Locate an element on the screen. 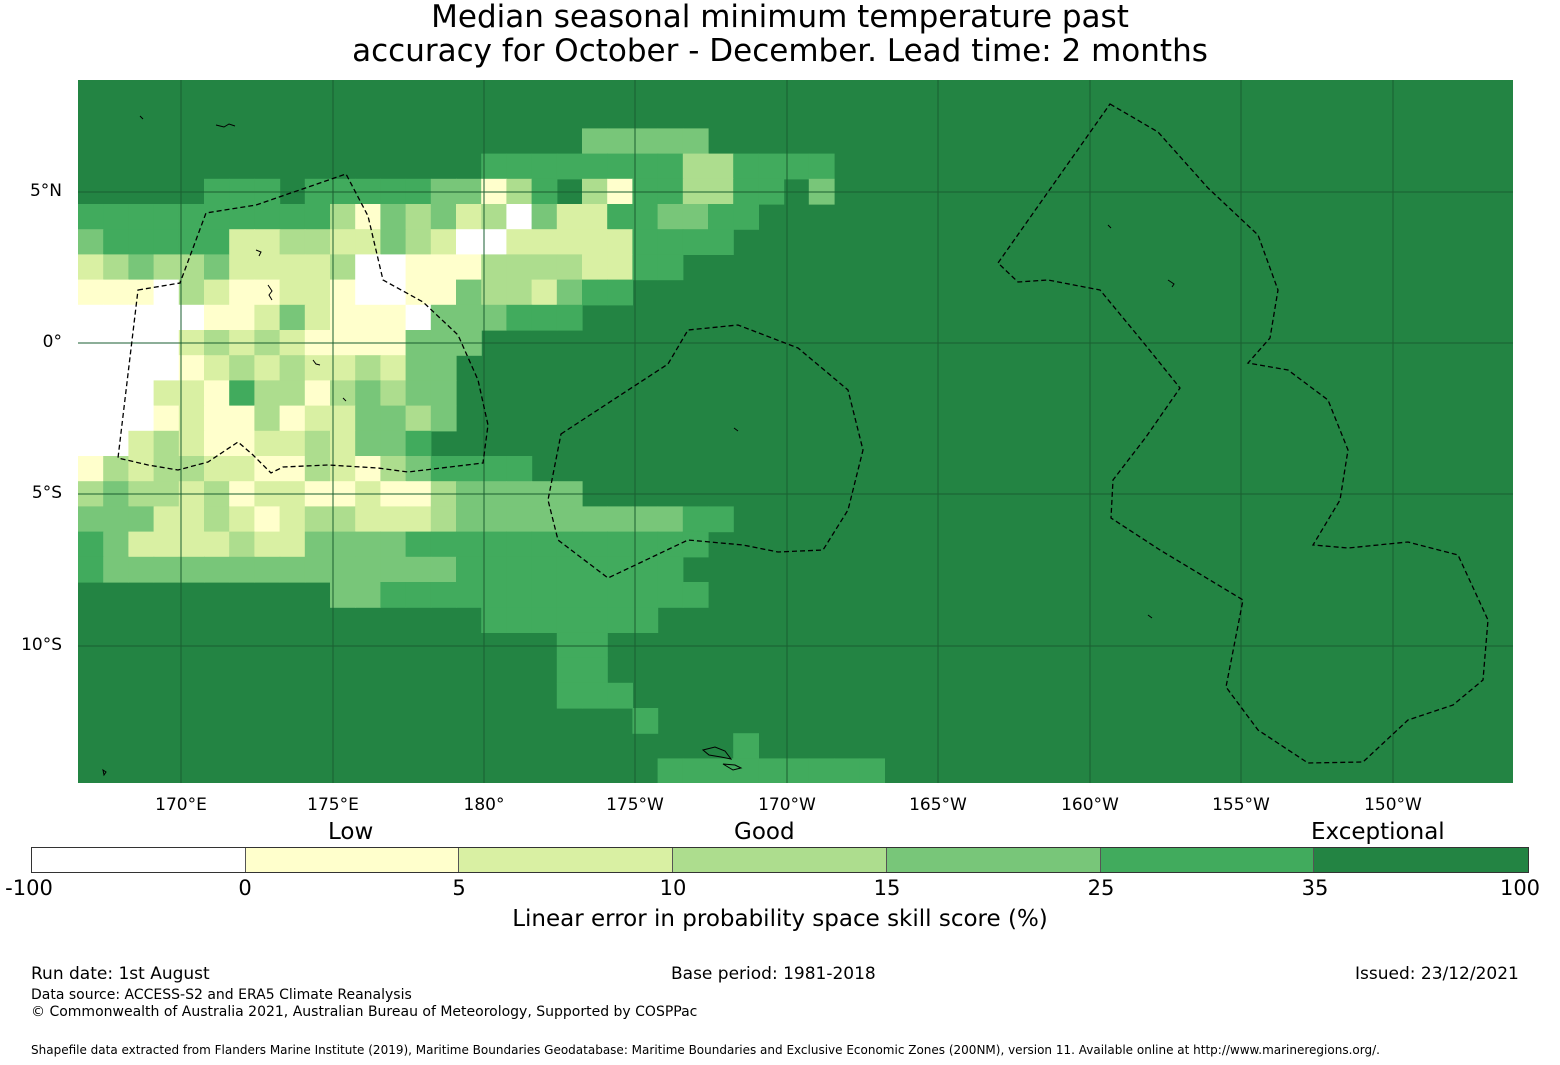 The height and width of the screenshot is (1065, 1560). eez-tuvalu-kiribati-west is located at coordinates (303, 323).